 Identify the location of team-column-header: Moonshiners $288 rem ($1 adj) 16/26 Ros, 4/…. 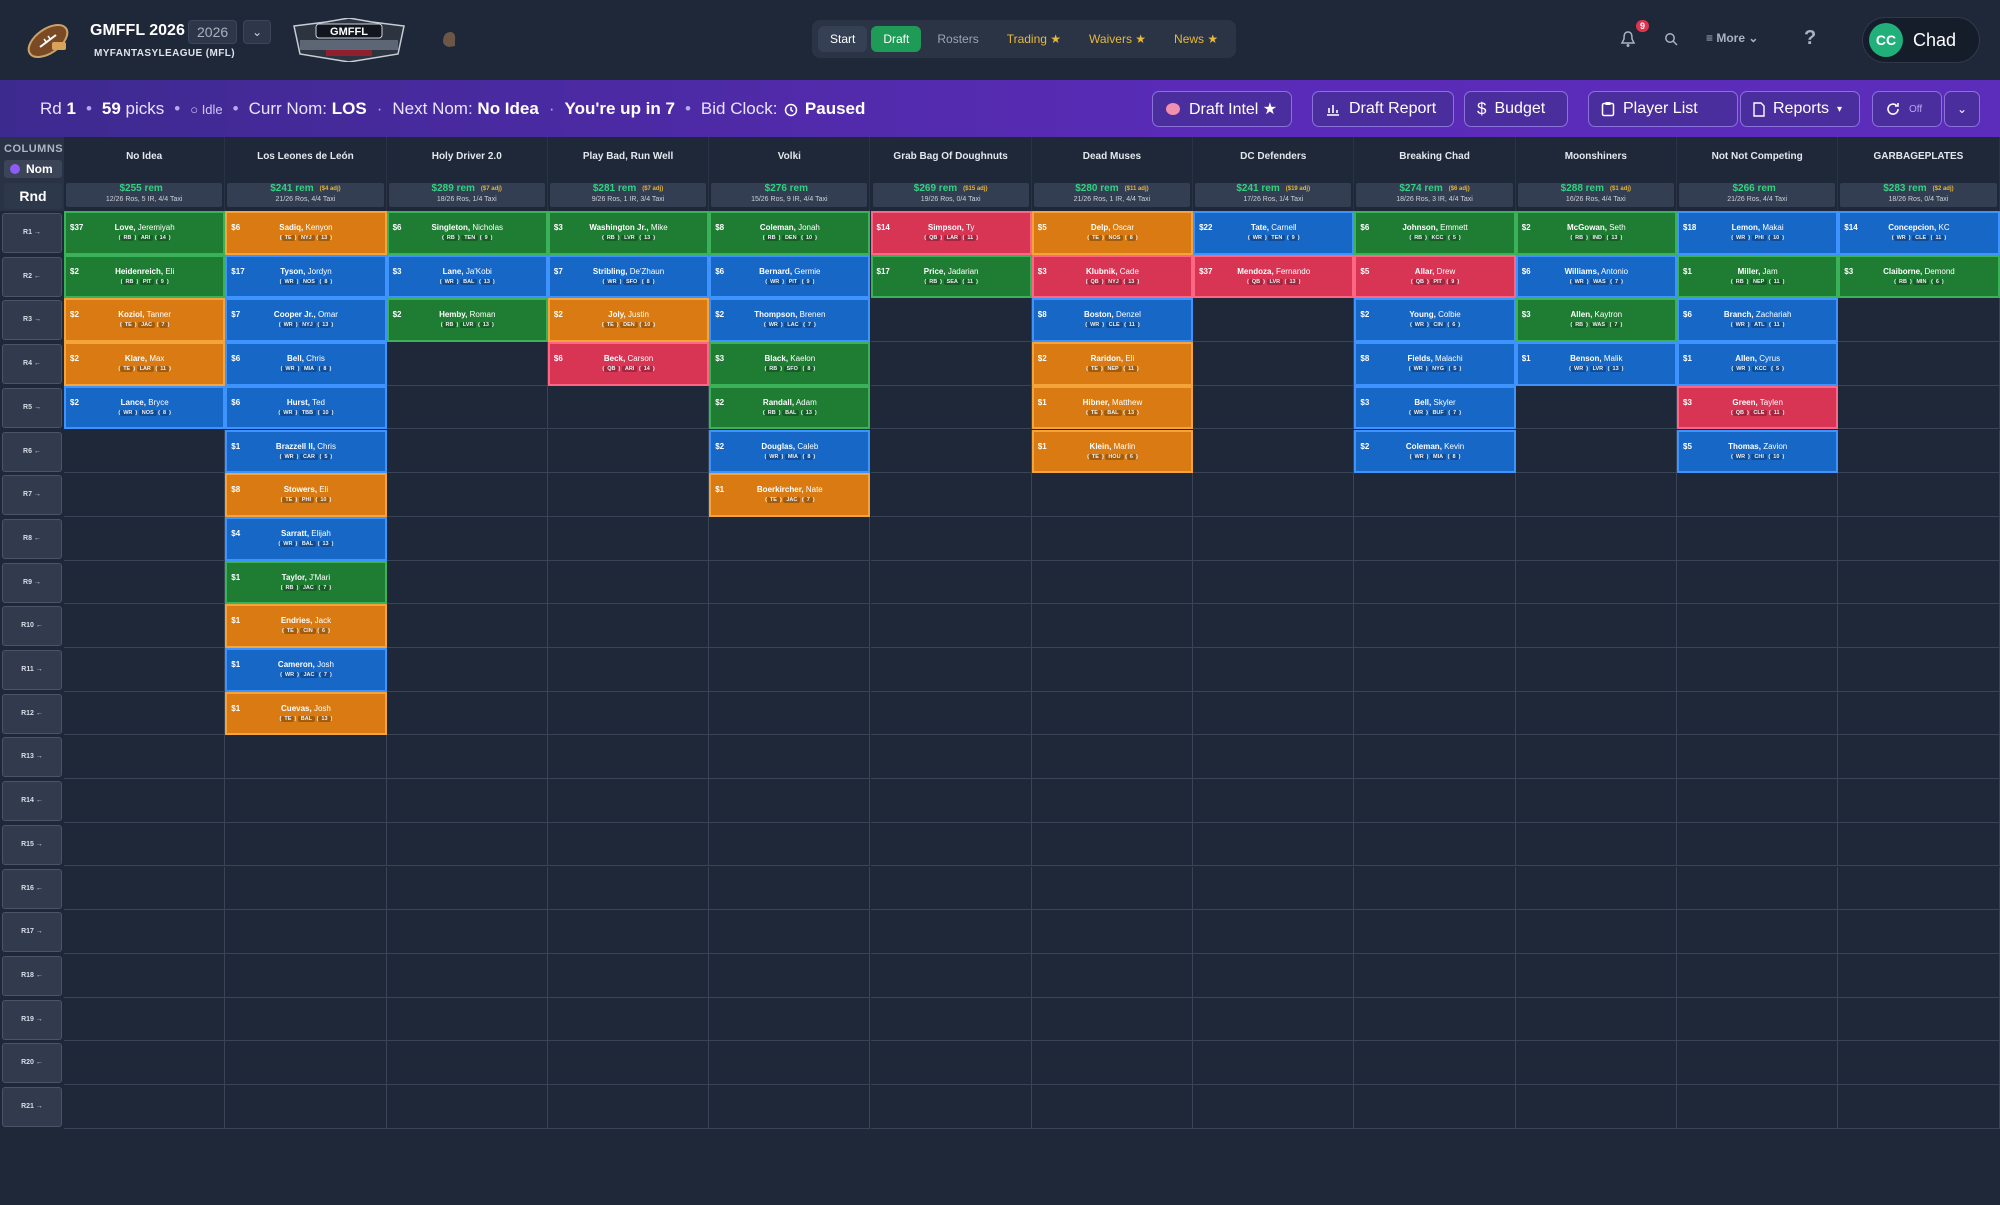
(1596, 174).